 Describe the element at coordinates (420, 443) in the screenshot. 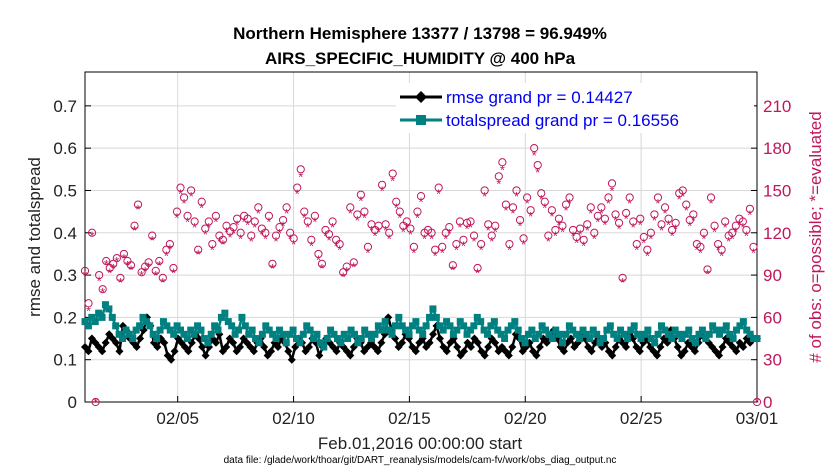

I see `x-axis-label: Feb.01,2016 00:00:00 start` at that location.